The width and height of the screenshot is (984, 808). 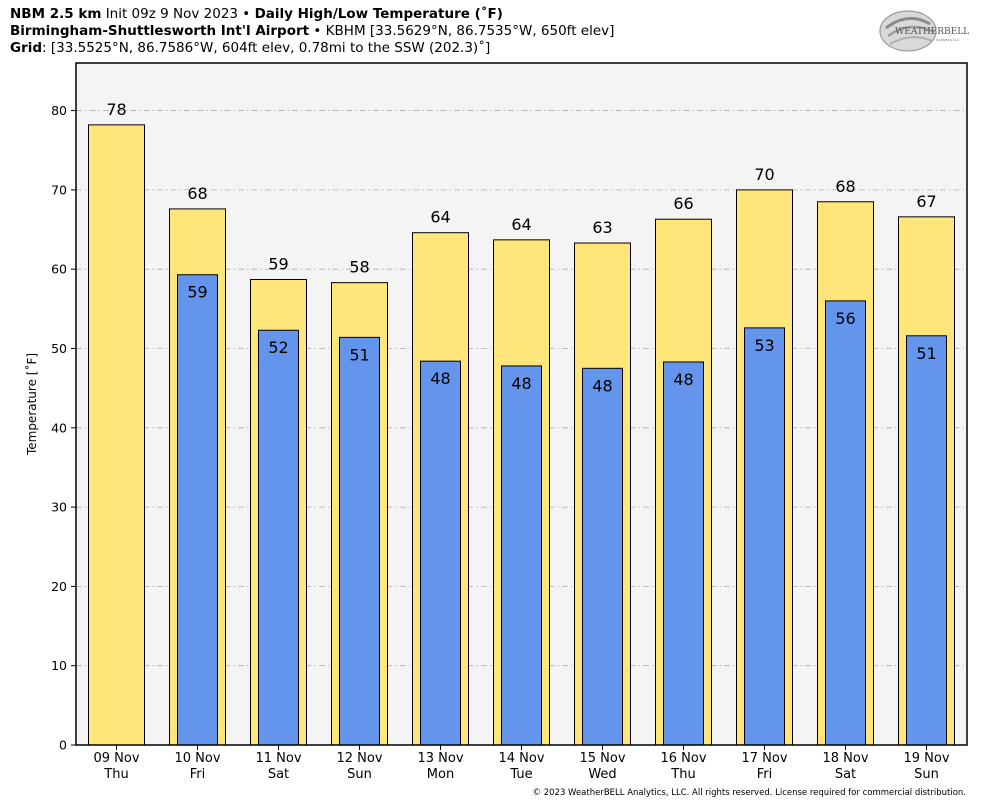 I want to click on y-tick-label: 10, so click(x=59, y=665).